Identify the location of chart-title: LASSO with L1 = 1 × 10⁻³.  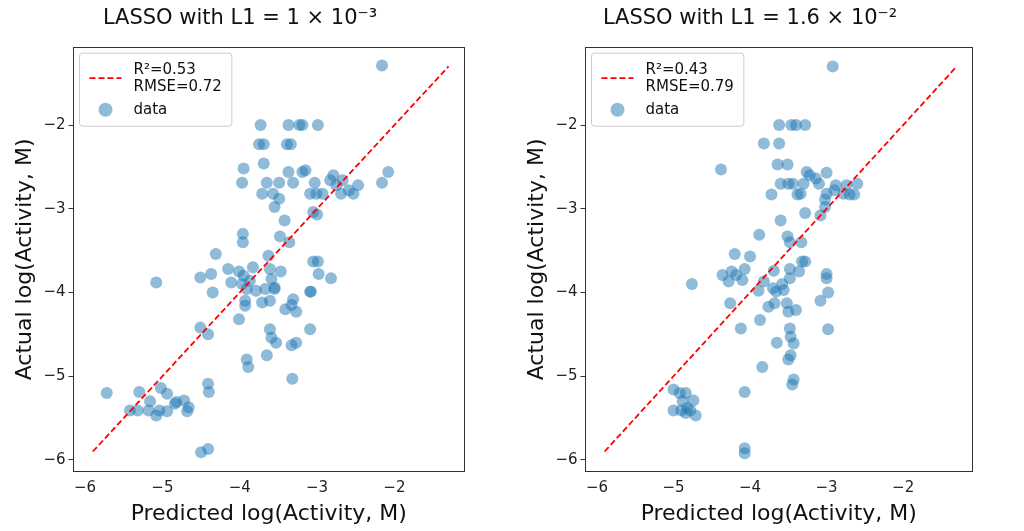
(240, 17).